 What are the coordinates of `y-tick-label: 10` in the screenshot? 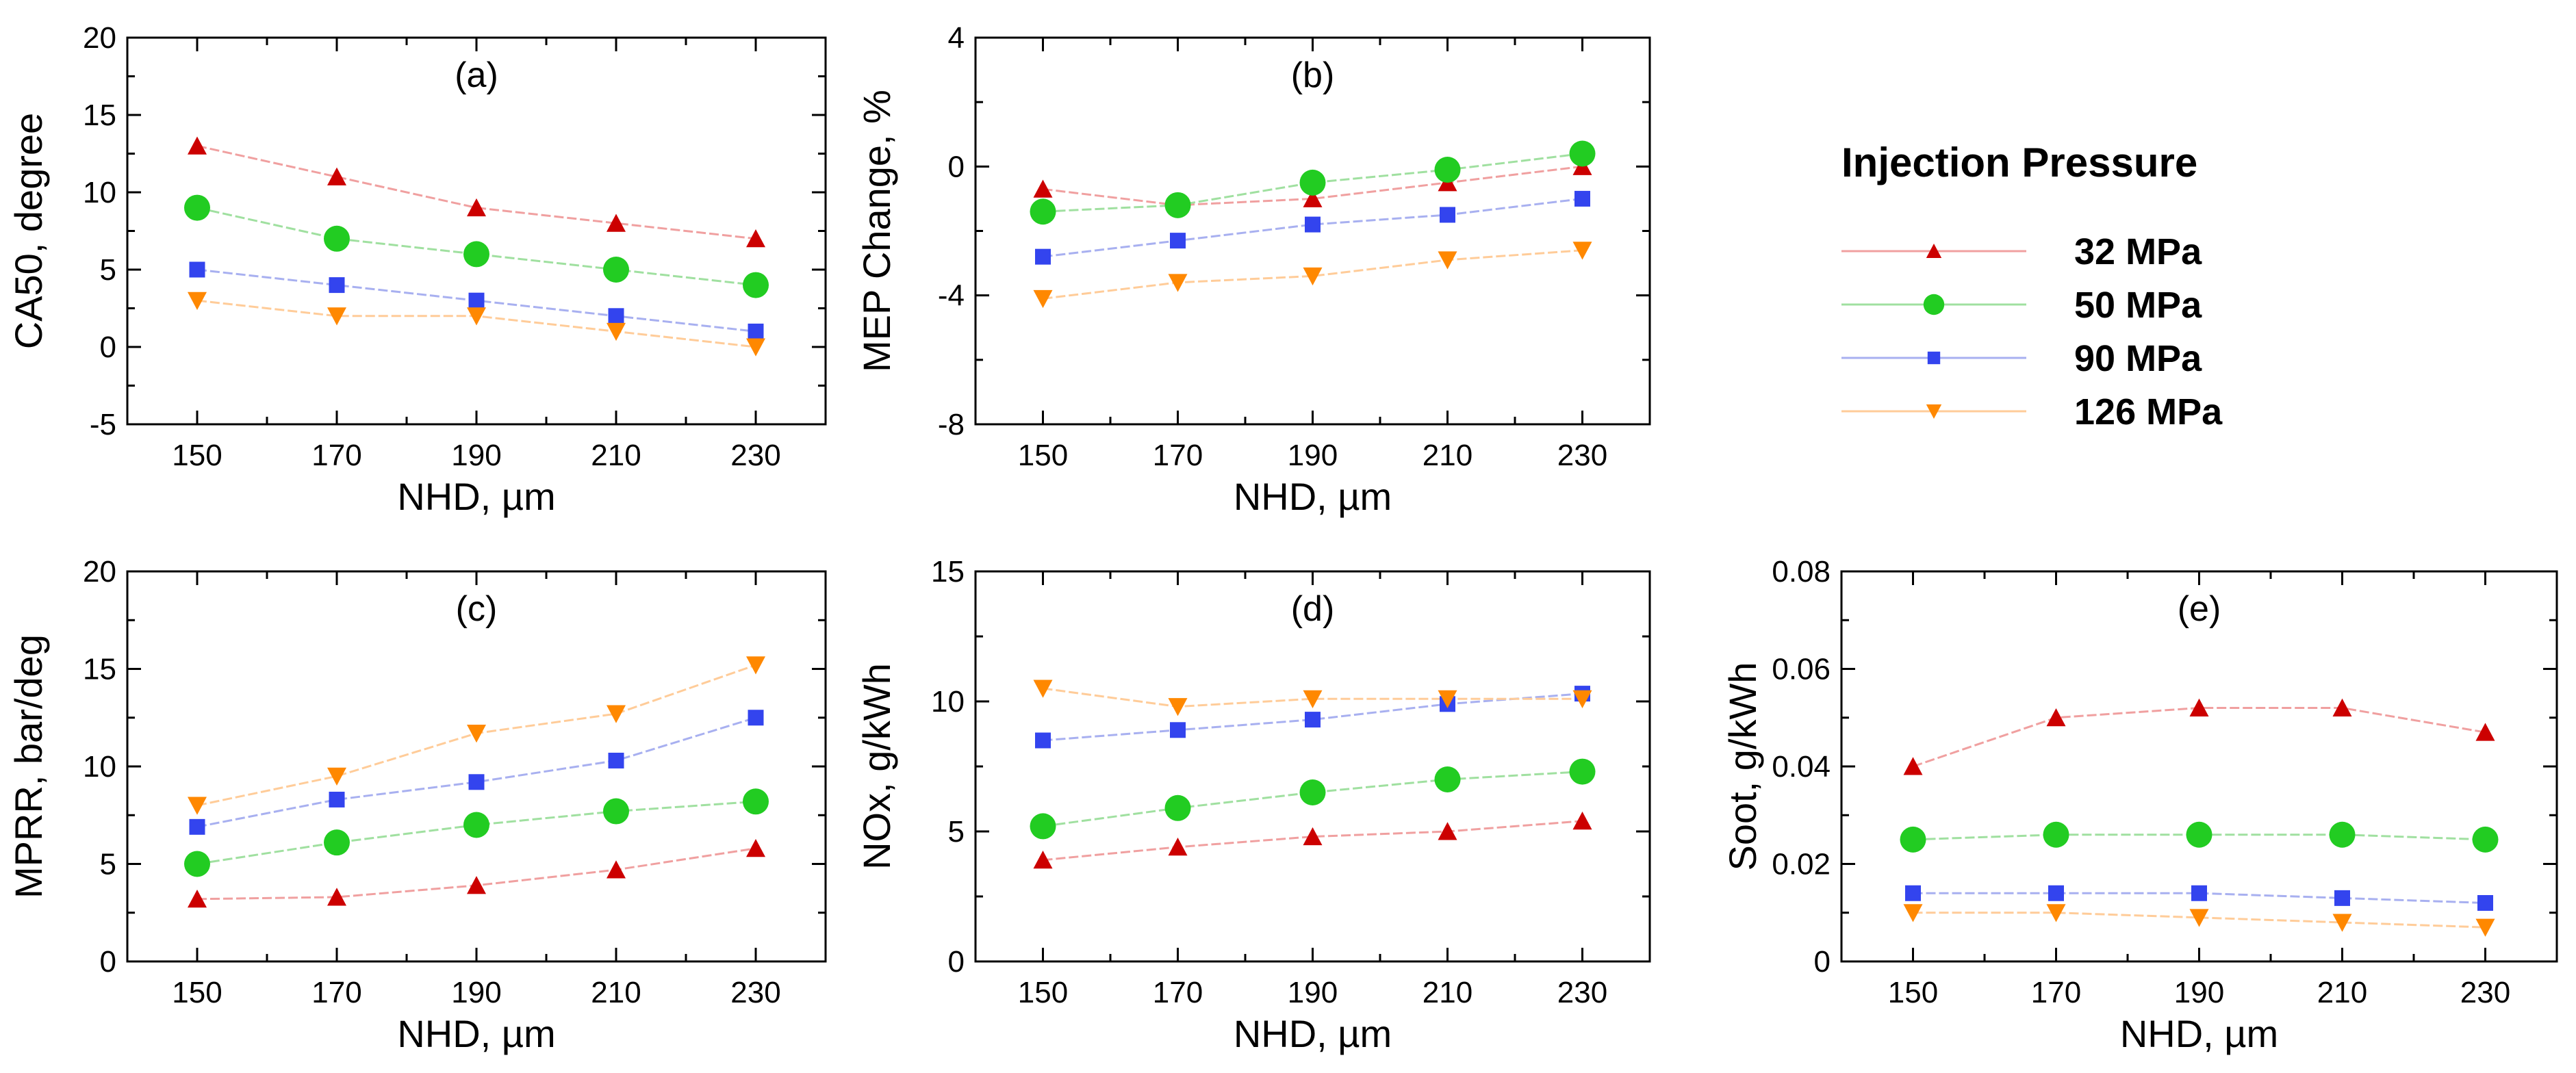 It's located at (99, 192).